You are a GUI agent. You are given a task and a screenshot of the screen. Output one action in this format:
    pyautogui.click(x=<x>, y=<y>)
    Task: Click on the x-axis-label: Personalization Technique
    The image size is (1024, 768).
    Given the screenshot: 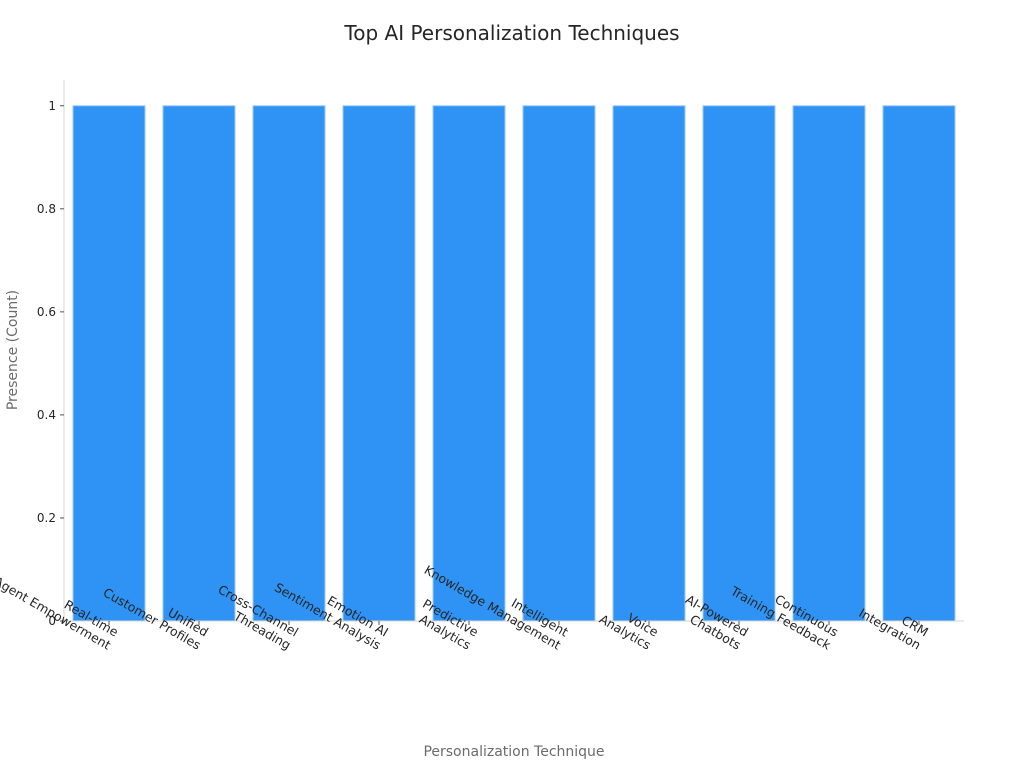 What is the action you would take?
    pyautogui.click(x=513, y=752)
    